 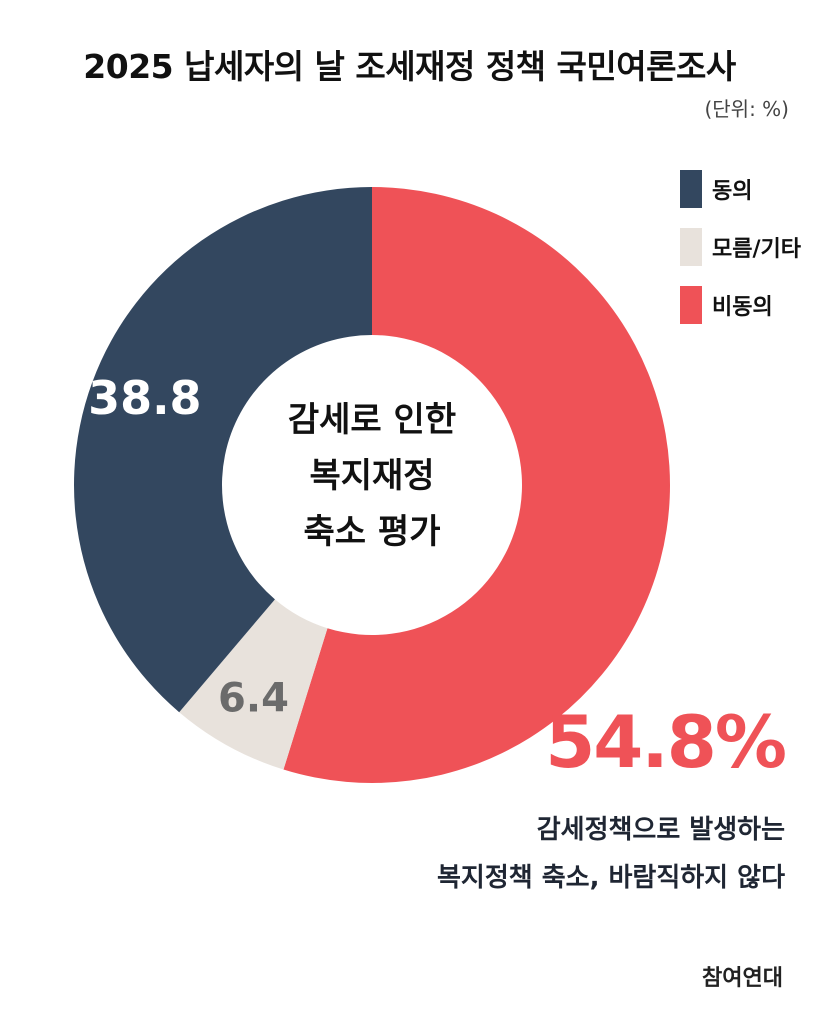 I want to click on legend: 동의 모름/기타 비동의, so click(x=740, y=247).